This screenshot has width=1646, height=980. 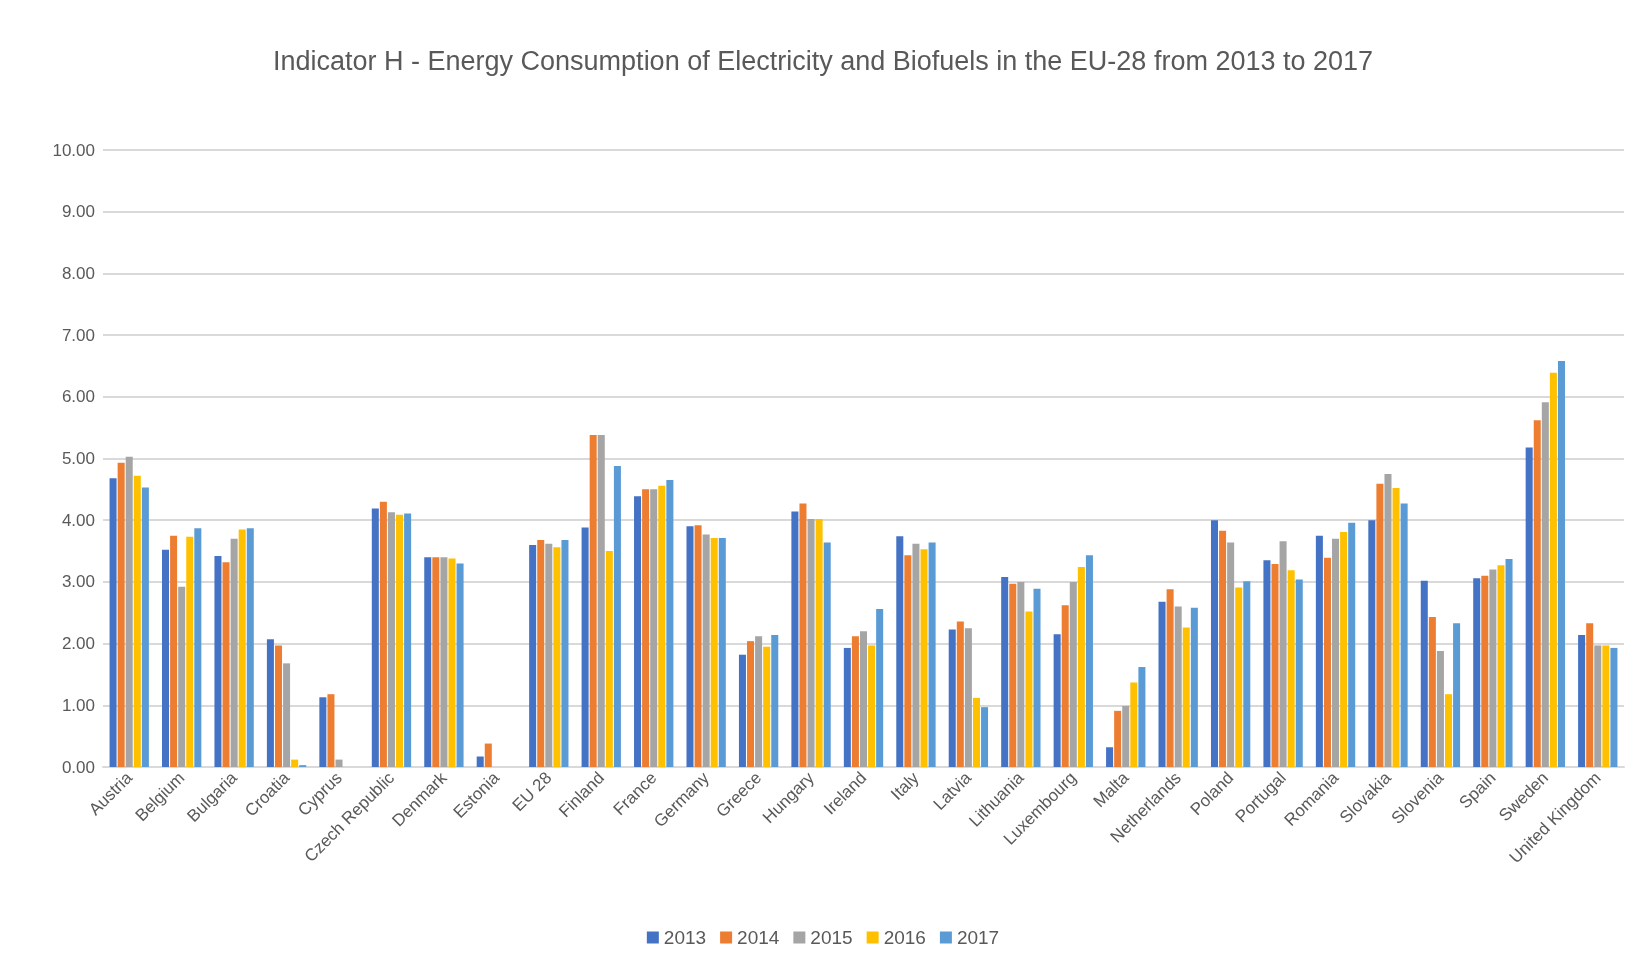 I want to click on y-tick-label: 3.00, so click(x=78, y=582).